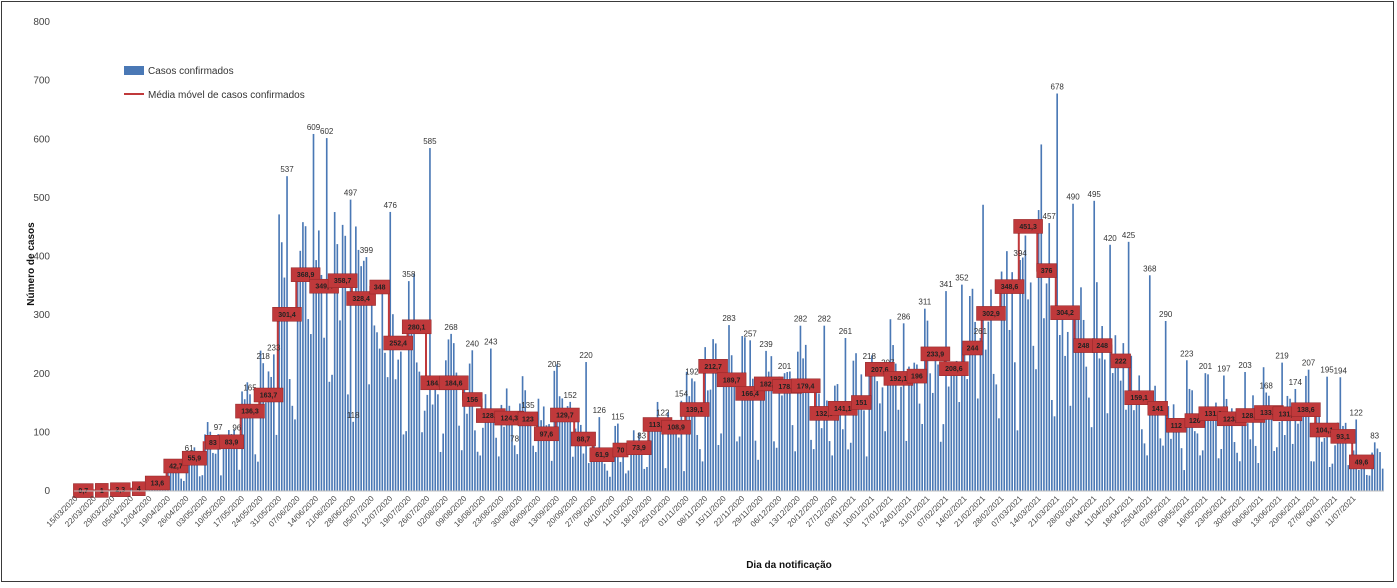 The height and width of the screenshot is (588, 1397). What do you see at coordinates (287, 315) in the screenshot?
I see `moving-average-label: 301,4` at bounding box center [287, 315].